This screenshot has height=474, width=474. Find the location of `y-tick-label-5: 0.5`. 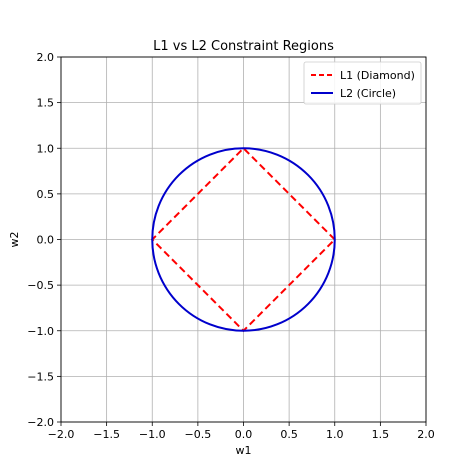

y-tick-label-5: 0.5 is located at coordinates (46, 194).